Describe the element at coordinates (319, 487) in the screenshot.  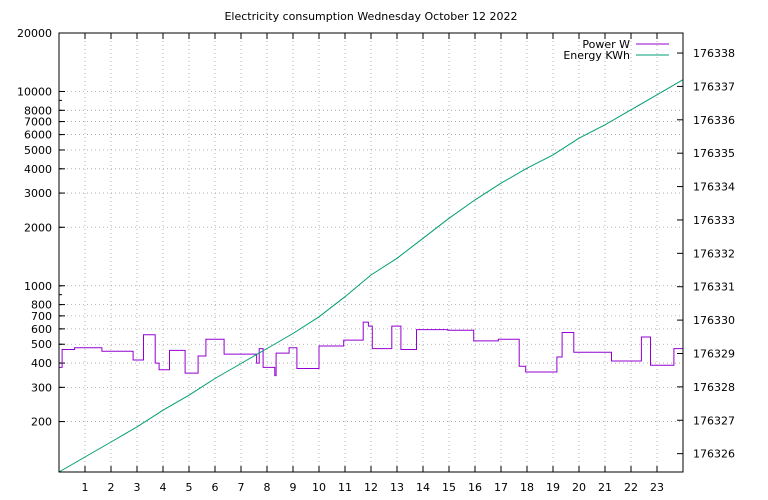
I see `x-tick-label: 10` at that location.